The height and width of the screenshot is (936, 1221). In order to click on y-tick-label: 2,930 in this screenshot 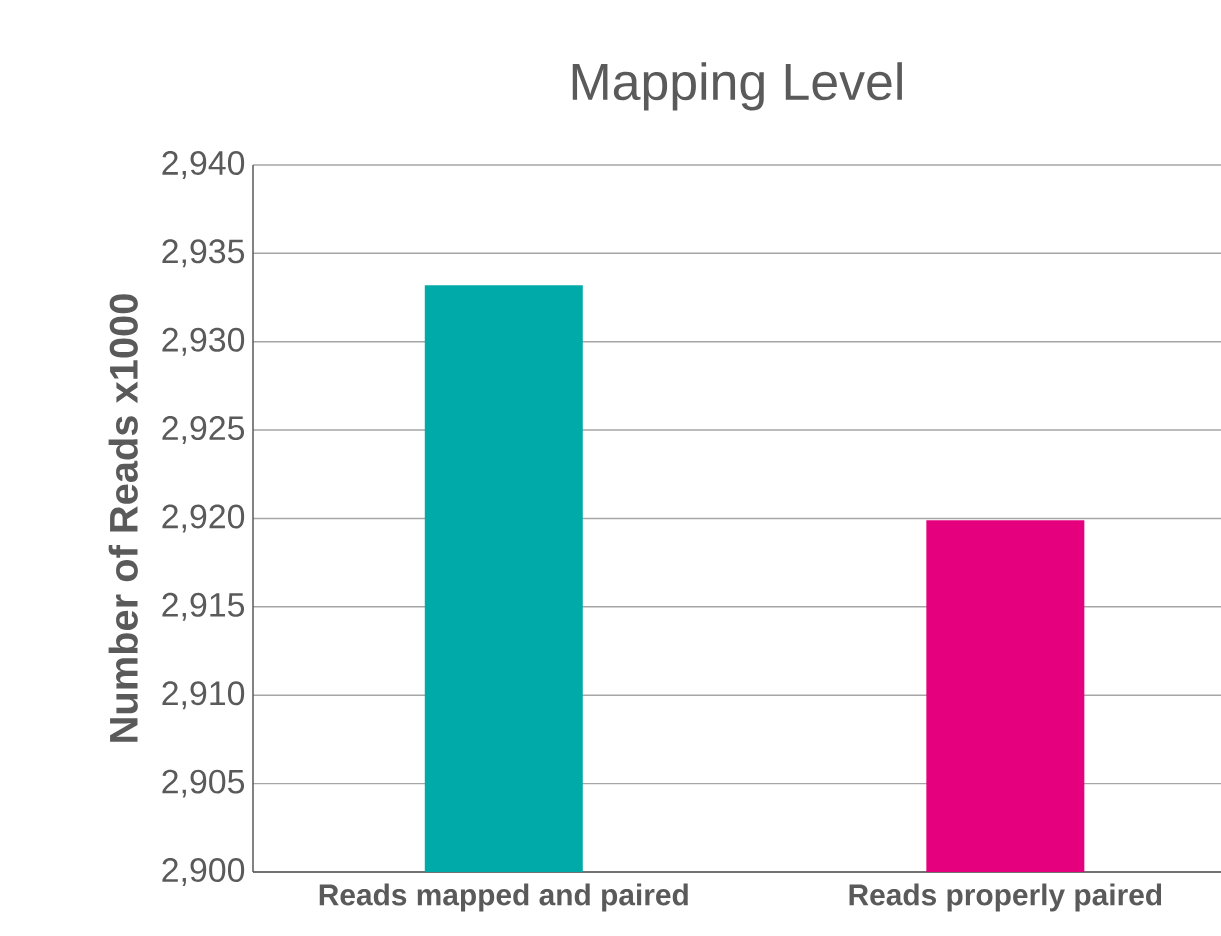, I will do `click(203, 341)`.